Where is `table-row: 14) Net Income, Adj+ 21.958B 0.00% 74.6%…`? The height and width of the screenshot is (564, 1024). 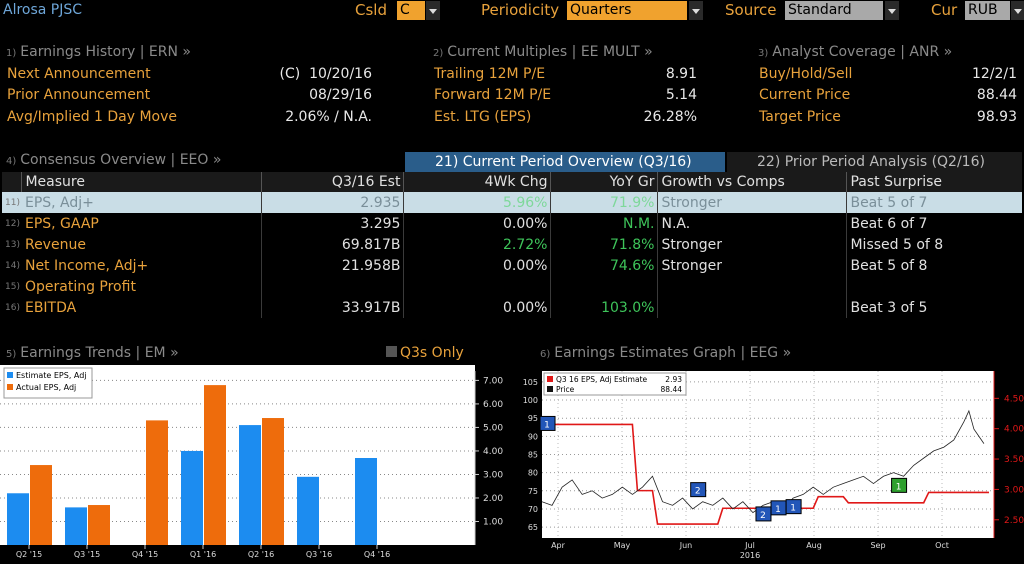
table-row: 14) Net Income, Adj+ 21.958B 0.00% 74.6%… is located at coordinates (512, 265).